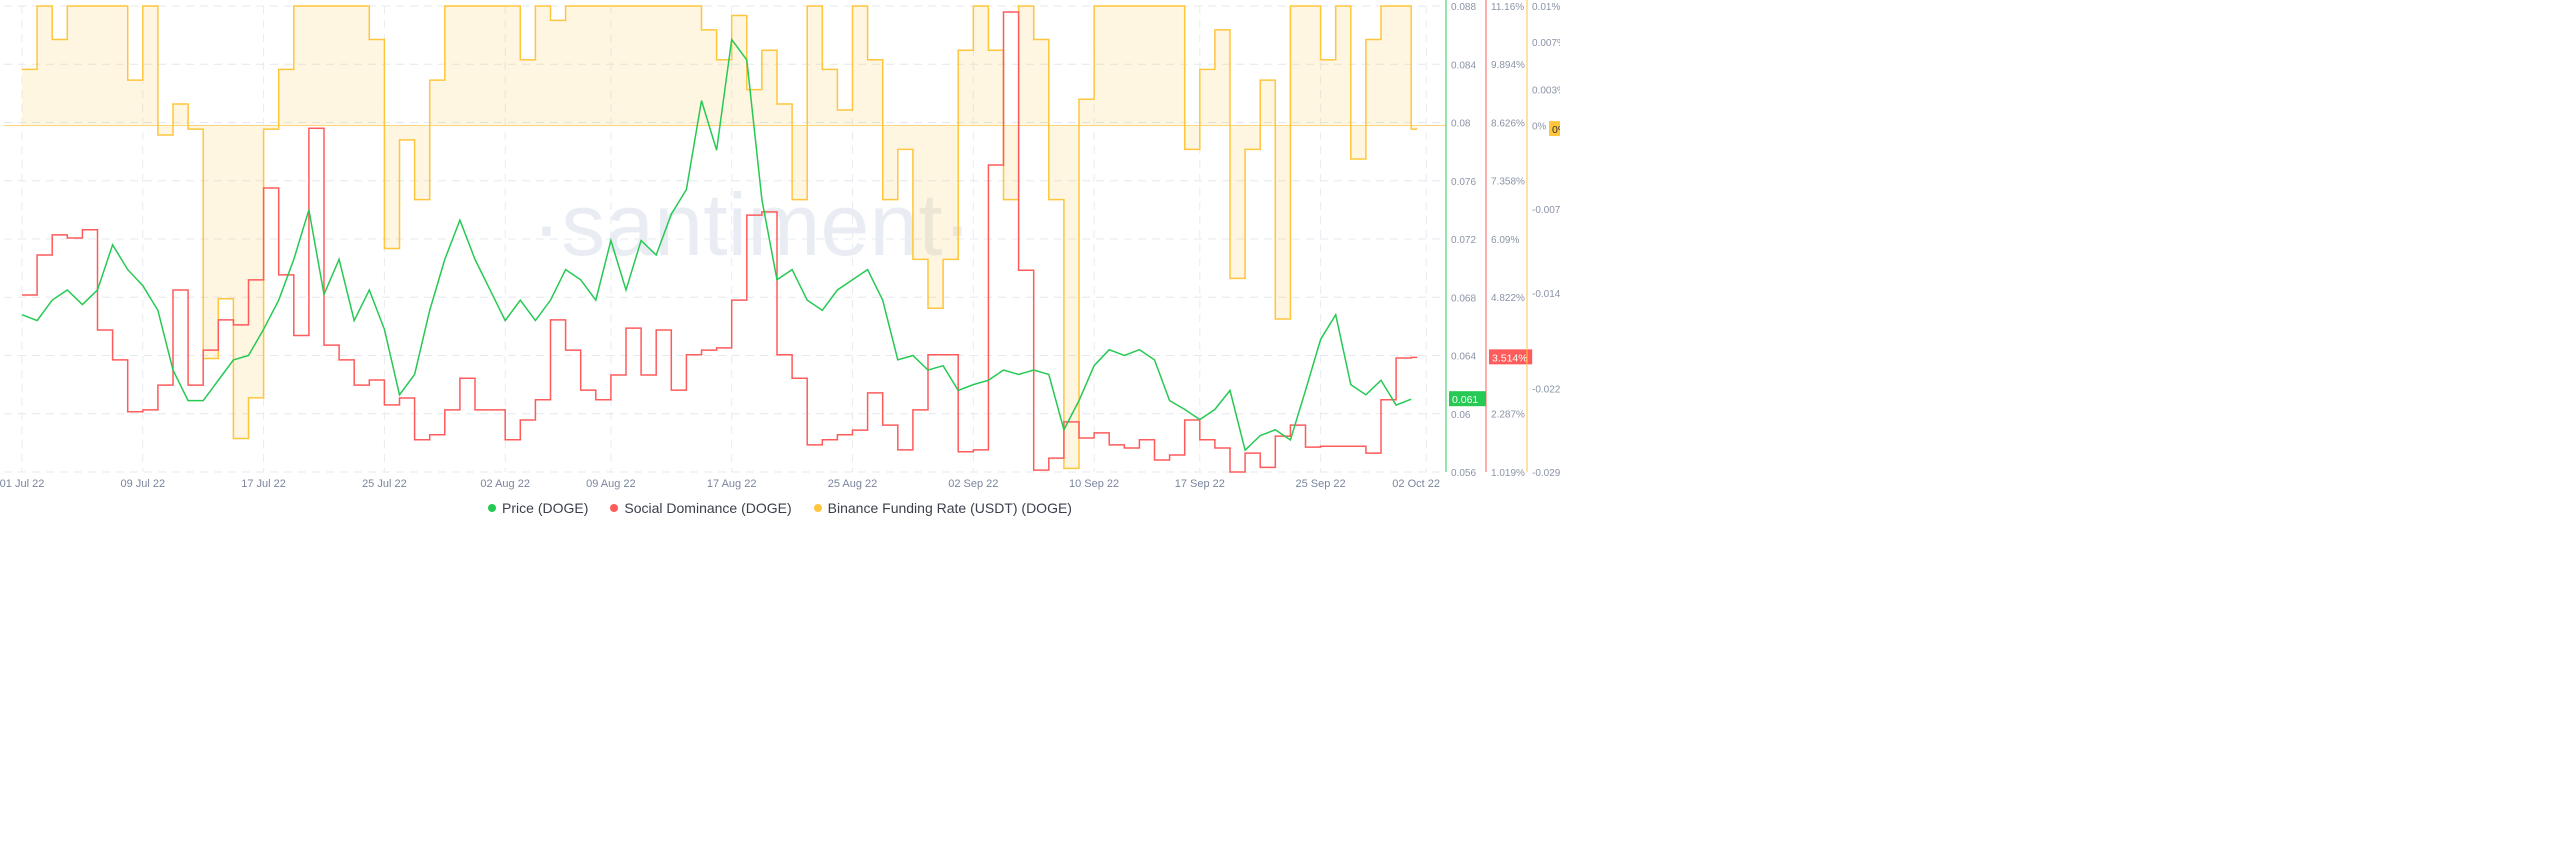 This screenshot has height=867, width=2560. I want to click on legend-item-funding-rate: Binance Funding Rate (USDT) (DOGE), so click(942, 508).